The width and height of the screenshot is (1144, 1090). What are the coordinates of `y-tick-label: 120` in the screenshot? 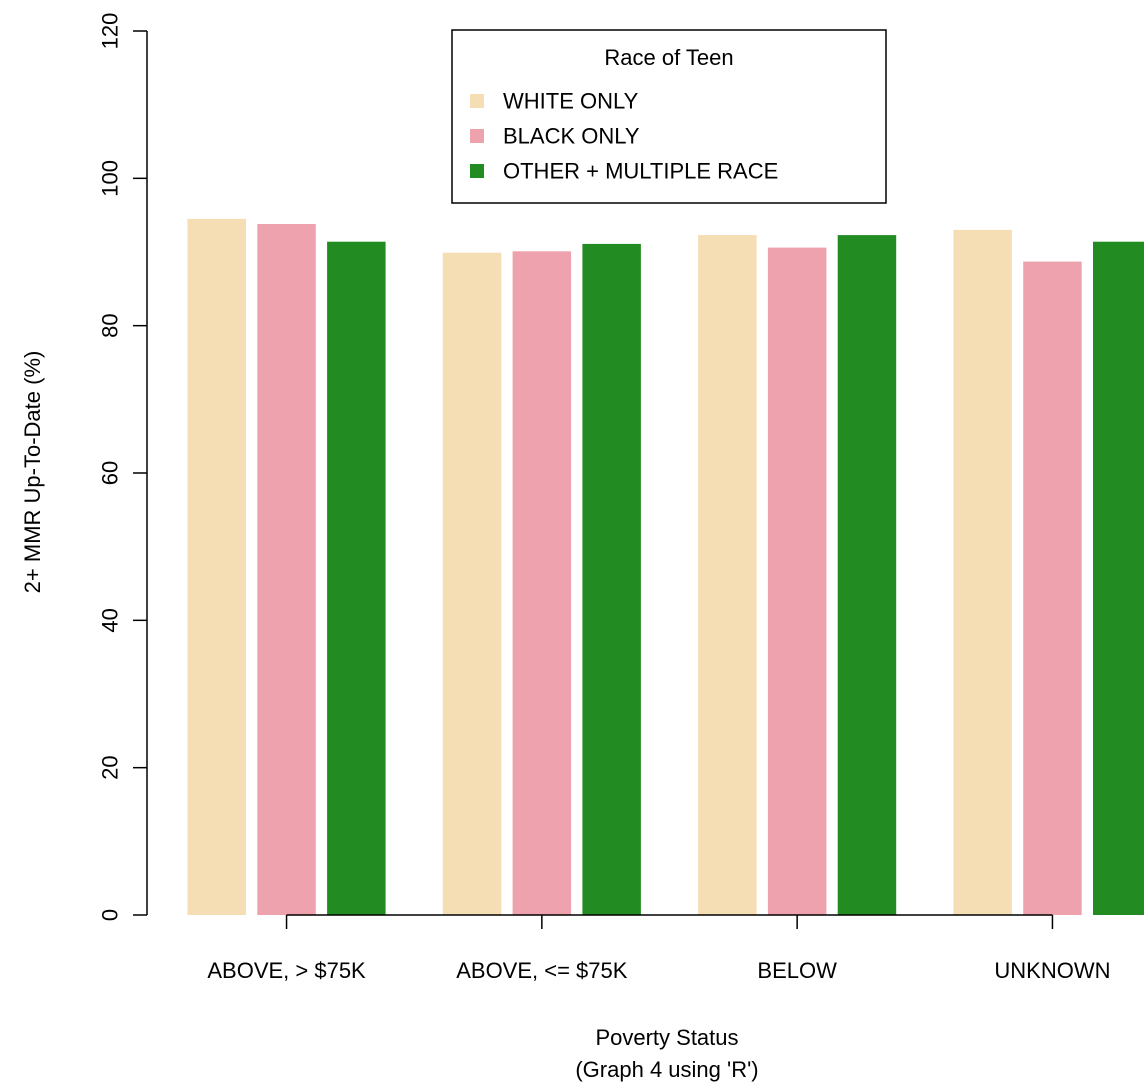 It's located at (110, 31).